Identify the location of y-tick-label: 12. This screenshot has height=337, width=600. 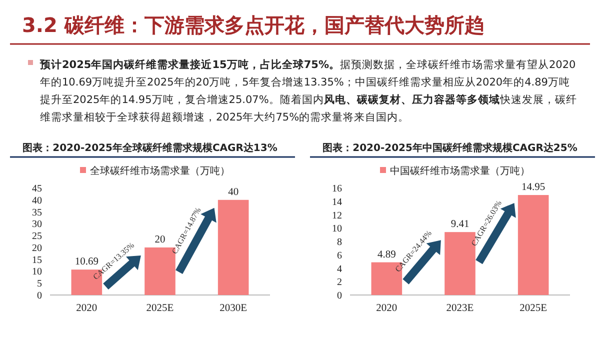
(337, 216).